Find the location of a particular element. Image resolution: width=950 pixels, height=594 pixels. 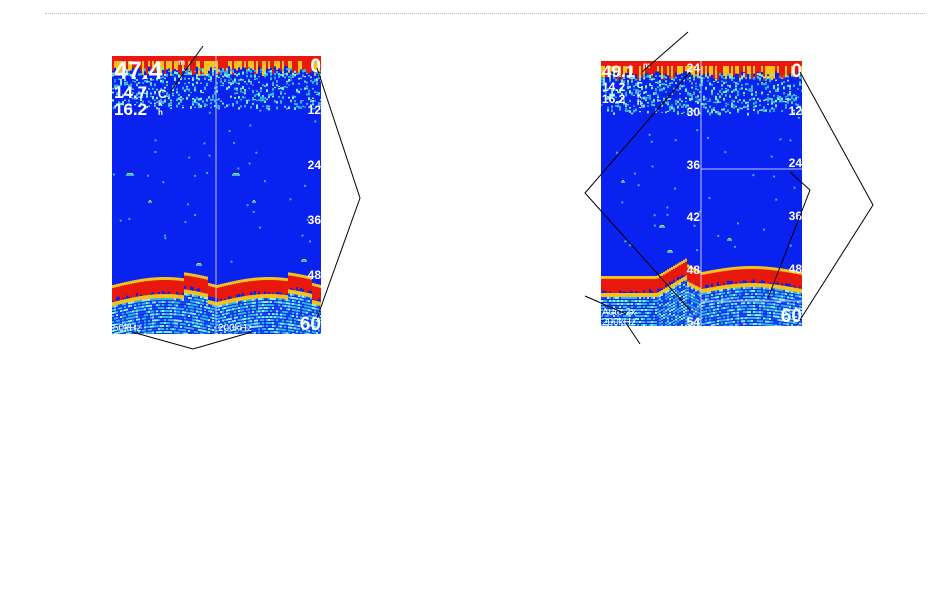

zoom-scale-label: 48 is located at coordinates (693, 270).